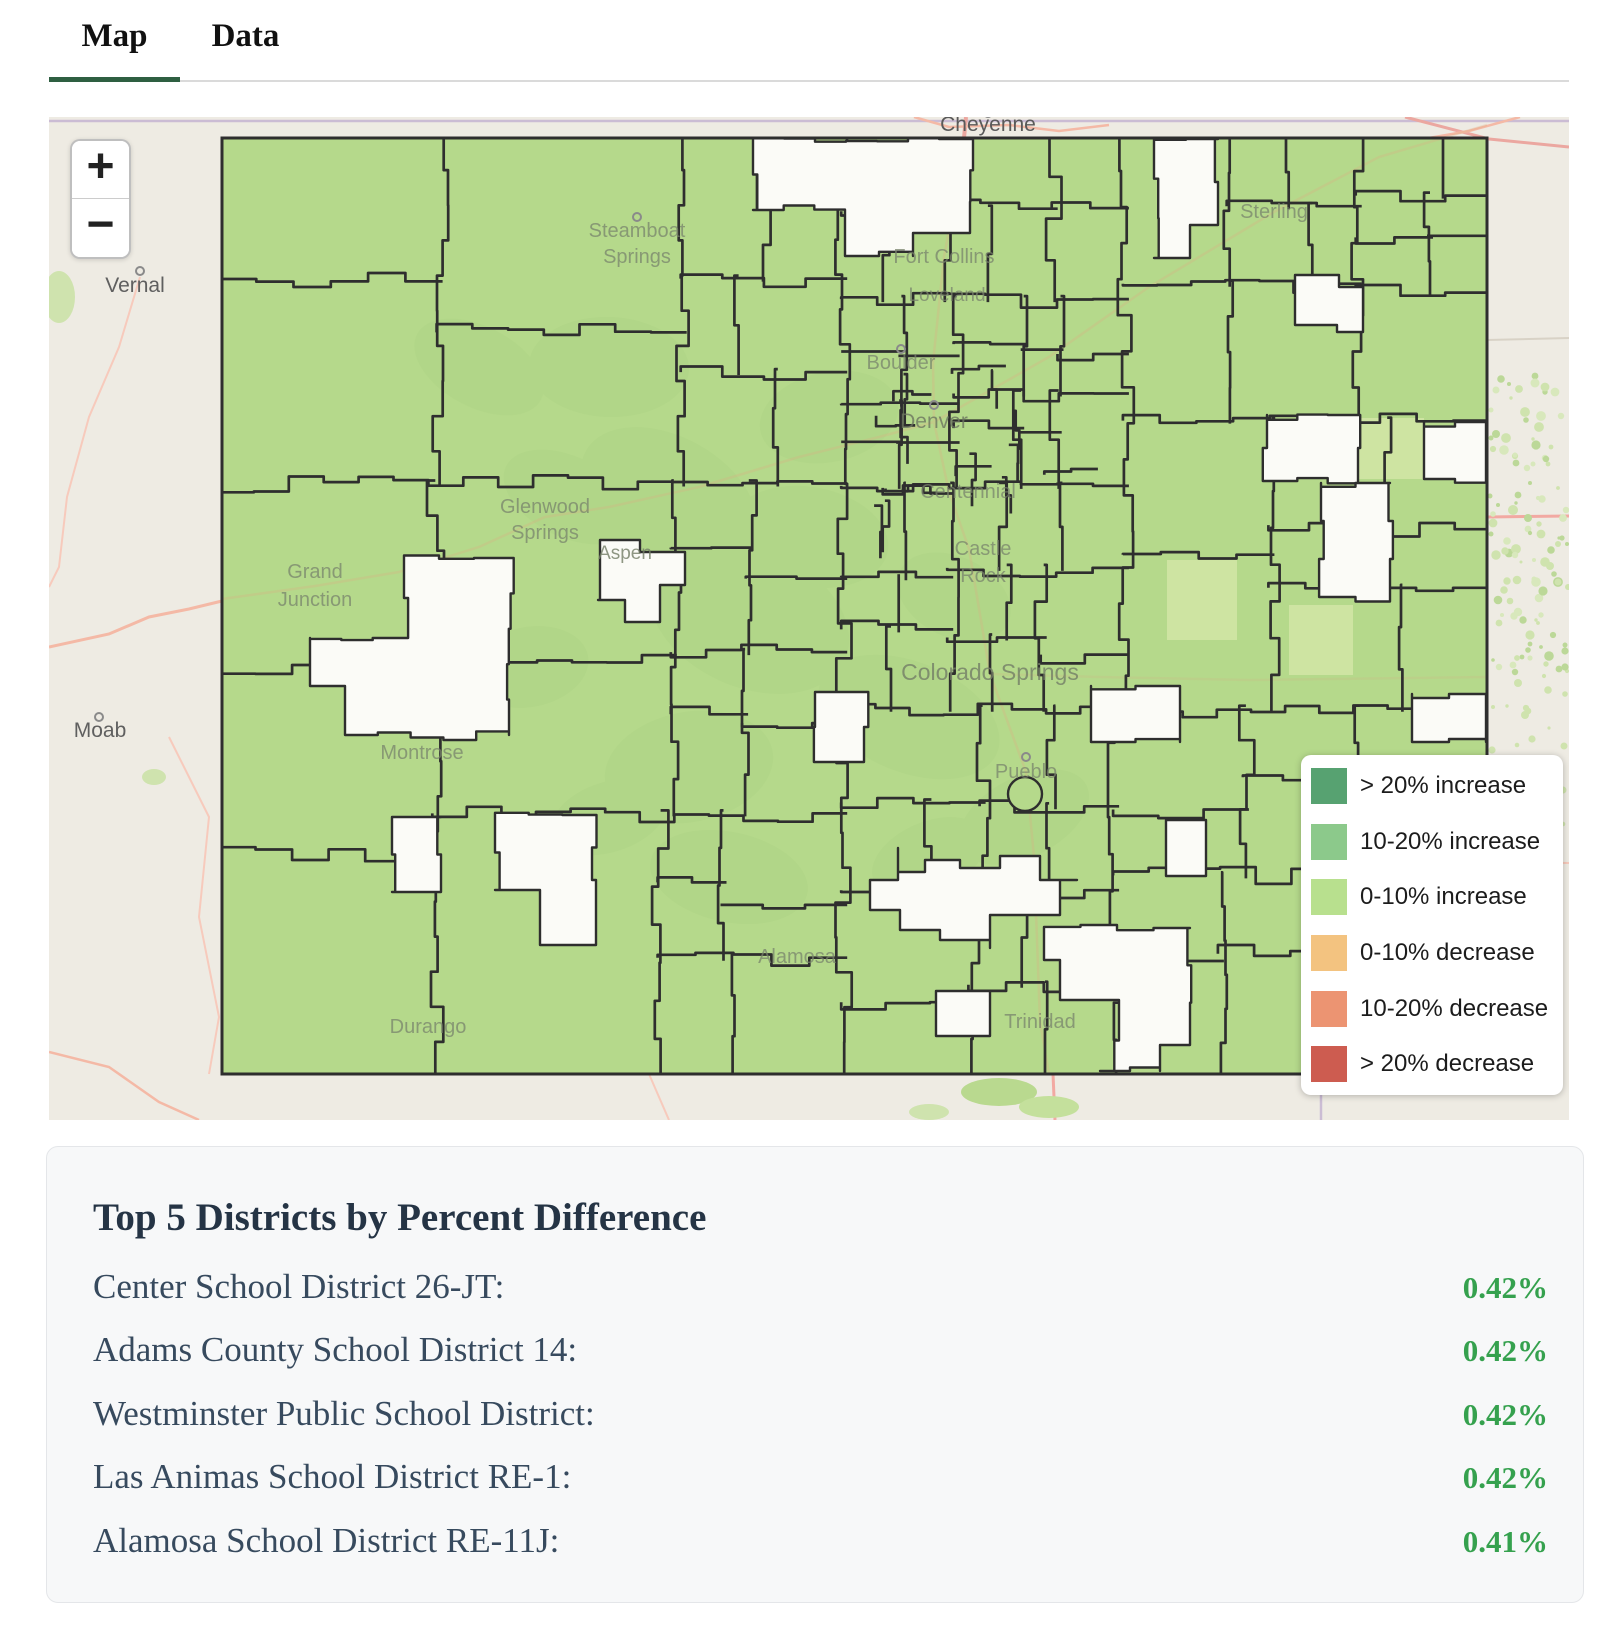 Image resolution: width=1618 pixels, height=1628 pixels. I want to click on svg-text: Grand, so click(315, 572).